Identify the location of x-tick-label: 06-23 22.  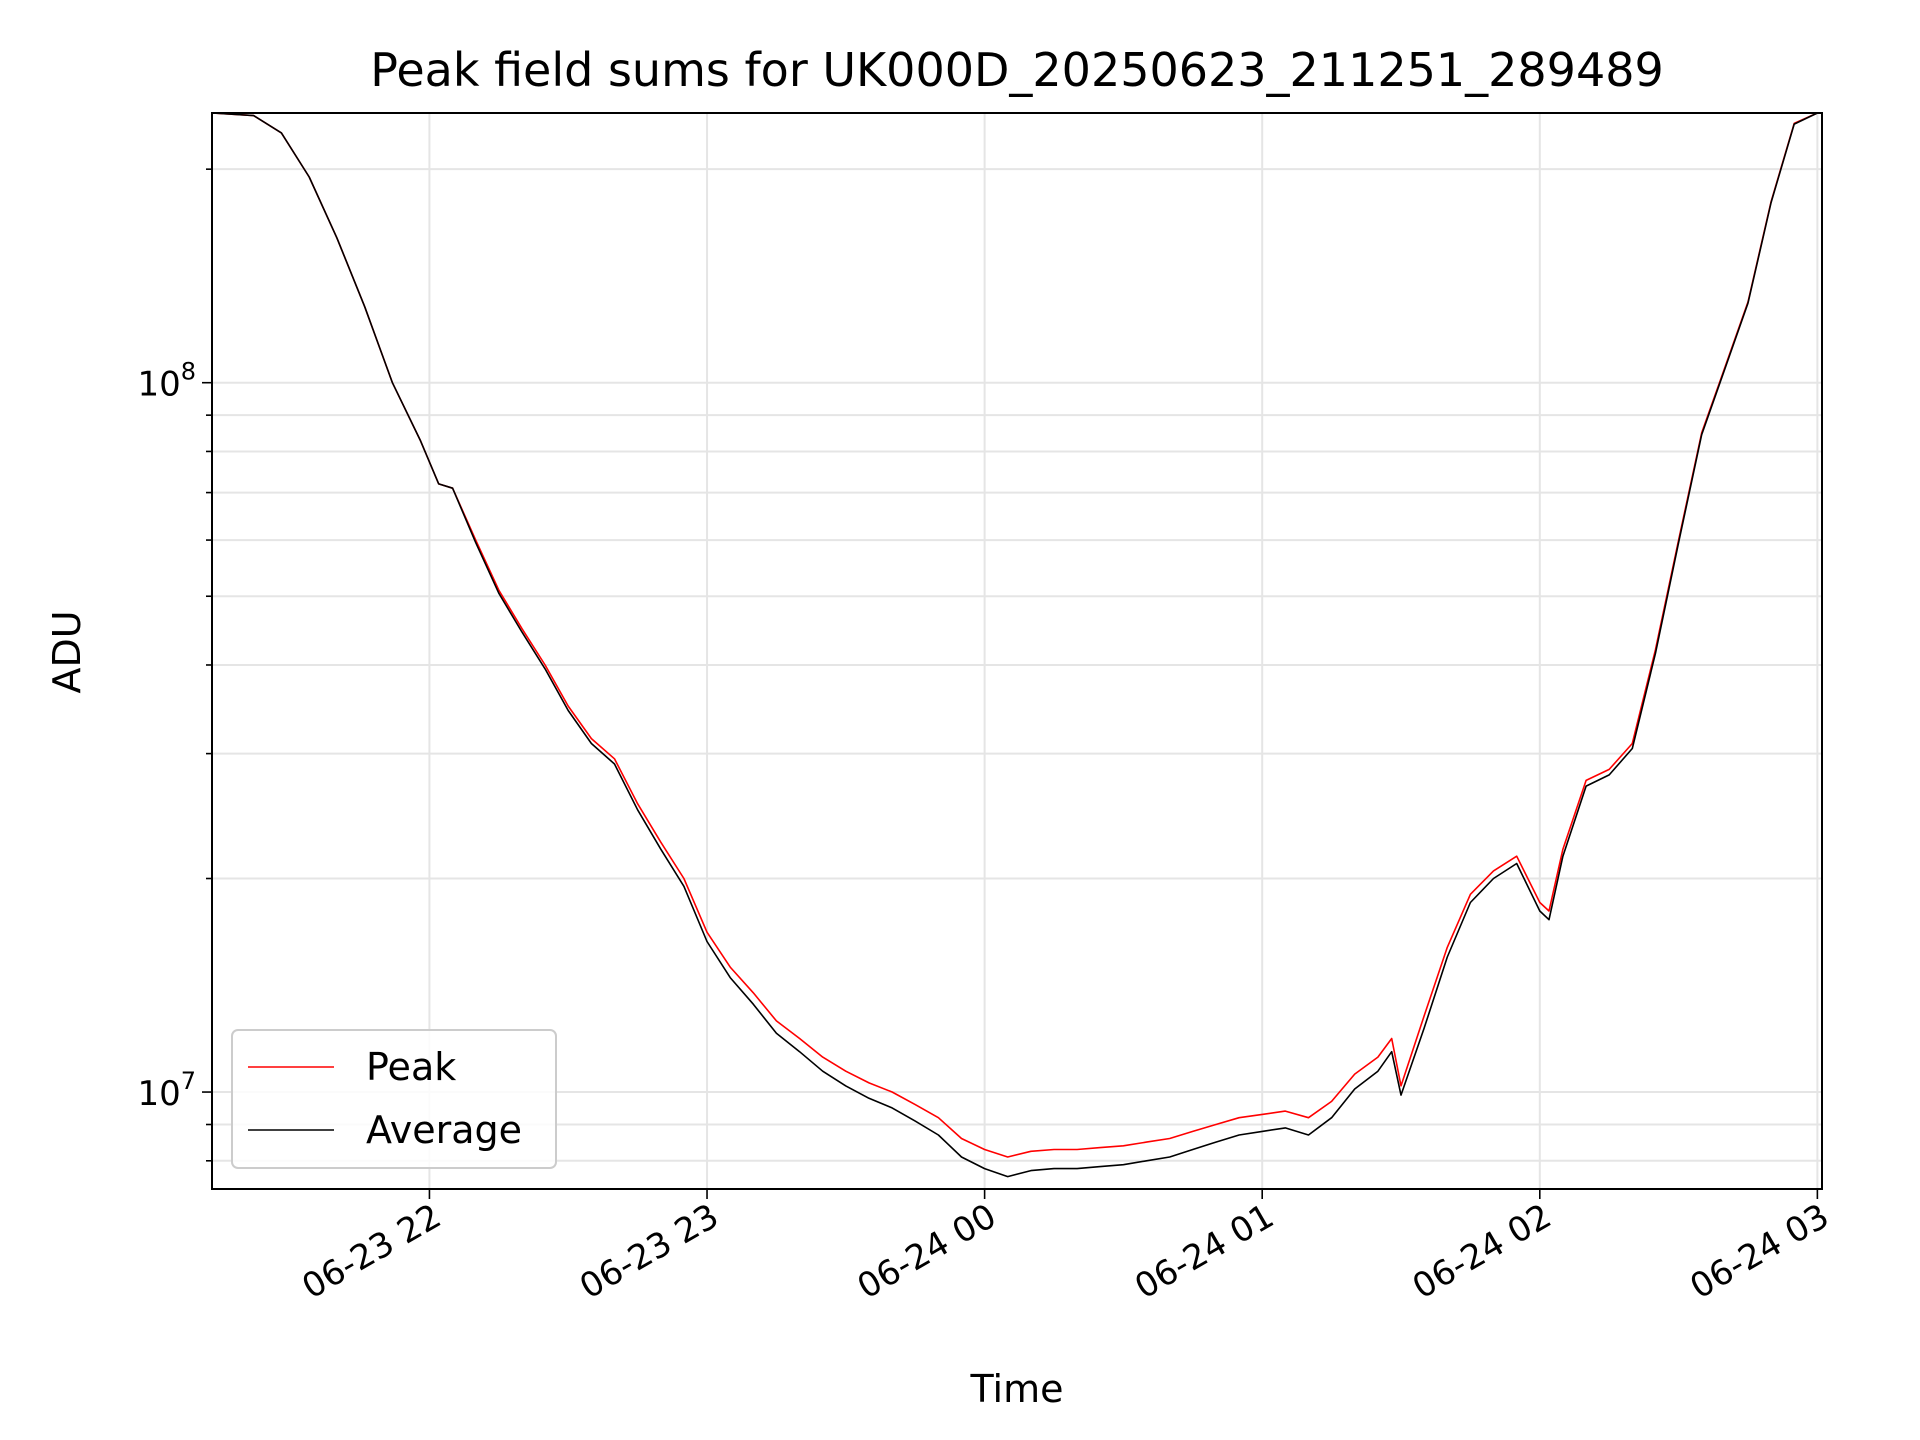
(372, 1251).